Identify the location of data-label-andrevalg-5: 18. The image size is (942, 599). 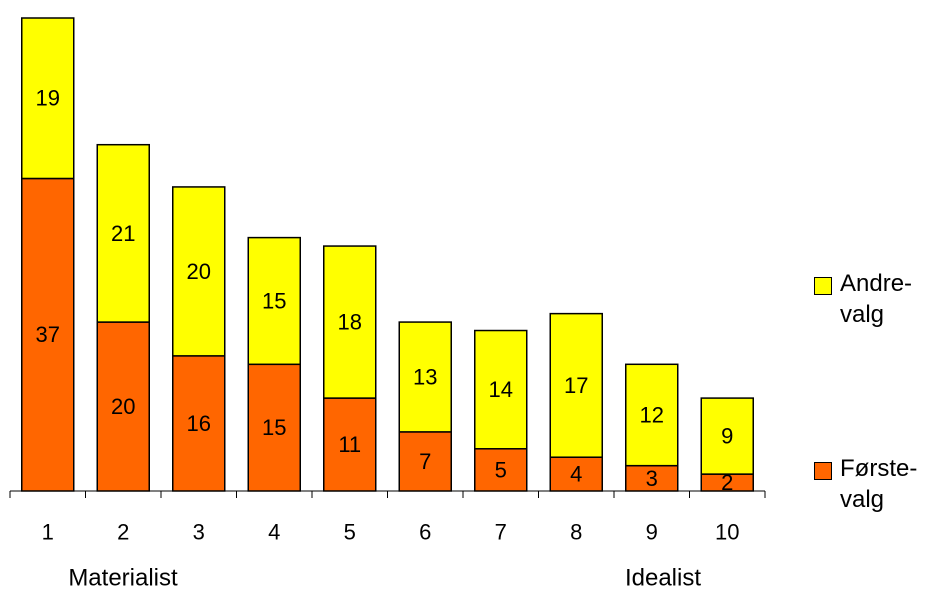
(350, 322).